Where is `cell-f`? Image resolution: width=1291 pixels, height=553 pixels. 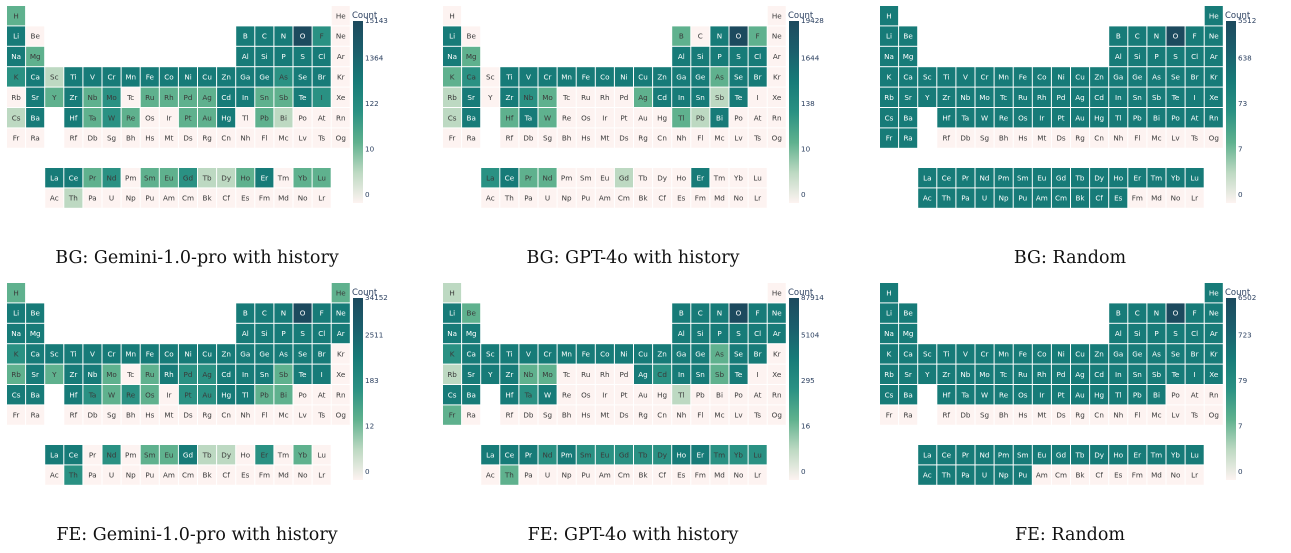 cell-f is located at coordinates (321, 313).